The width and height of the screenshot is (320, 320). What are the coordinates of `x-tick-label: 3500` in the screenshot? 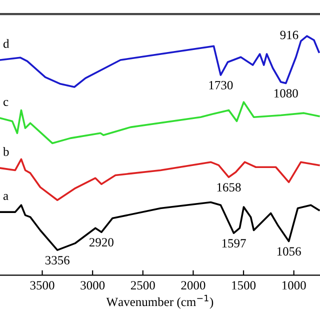 It's located at (42, 285).